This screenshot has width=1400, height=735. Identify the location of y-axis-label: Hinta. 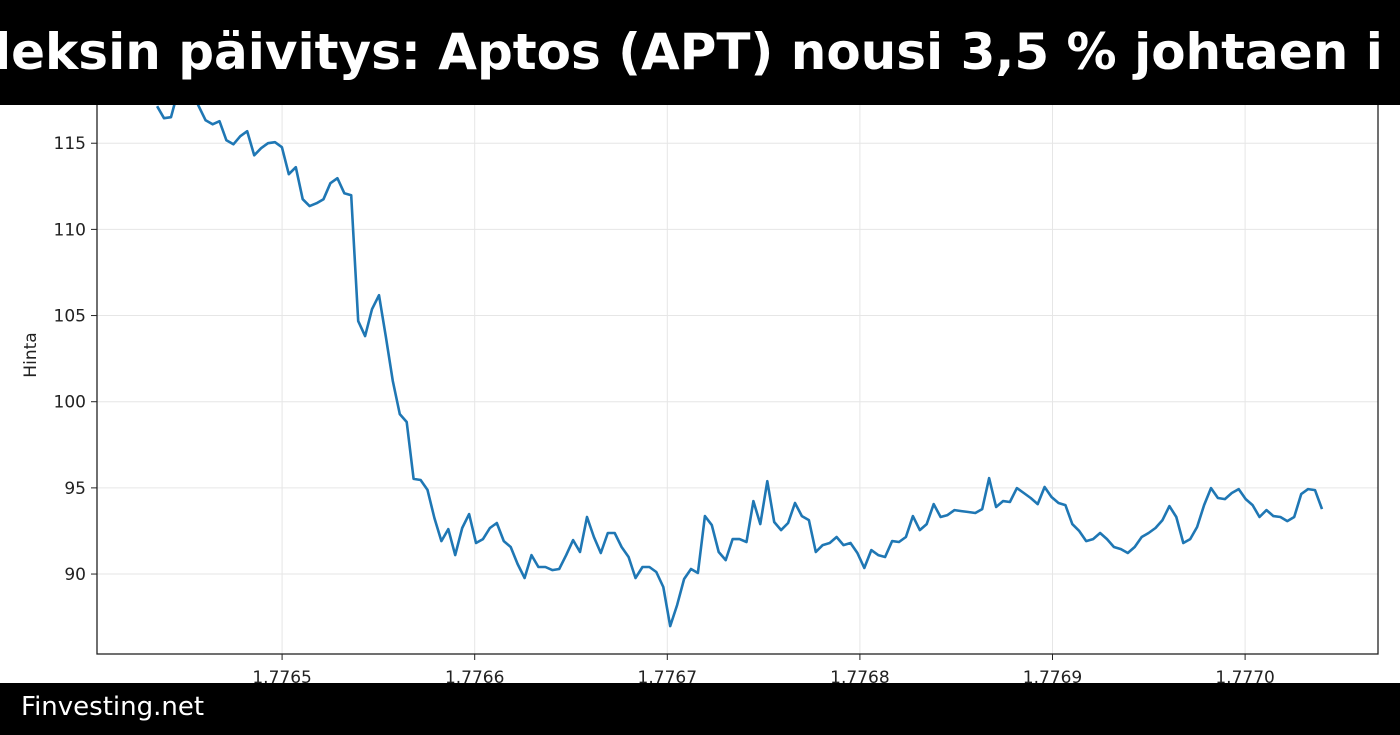
(31, 354).